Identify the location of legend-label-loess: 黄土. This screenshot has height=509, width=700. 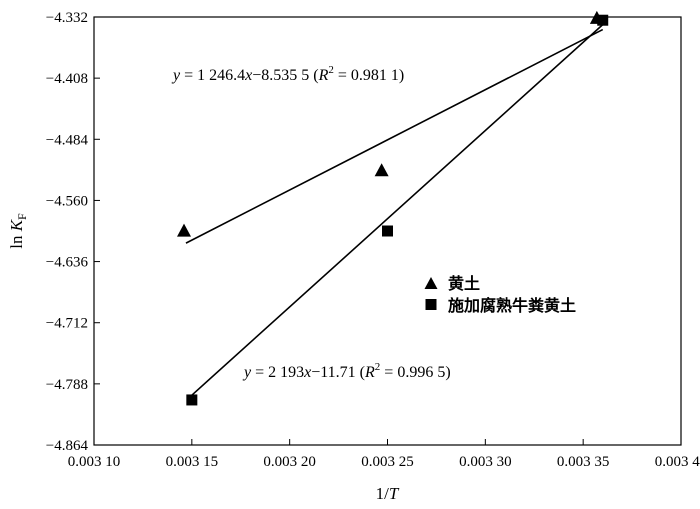
(464, 283).